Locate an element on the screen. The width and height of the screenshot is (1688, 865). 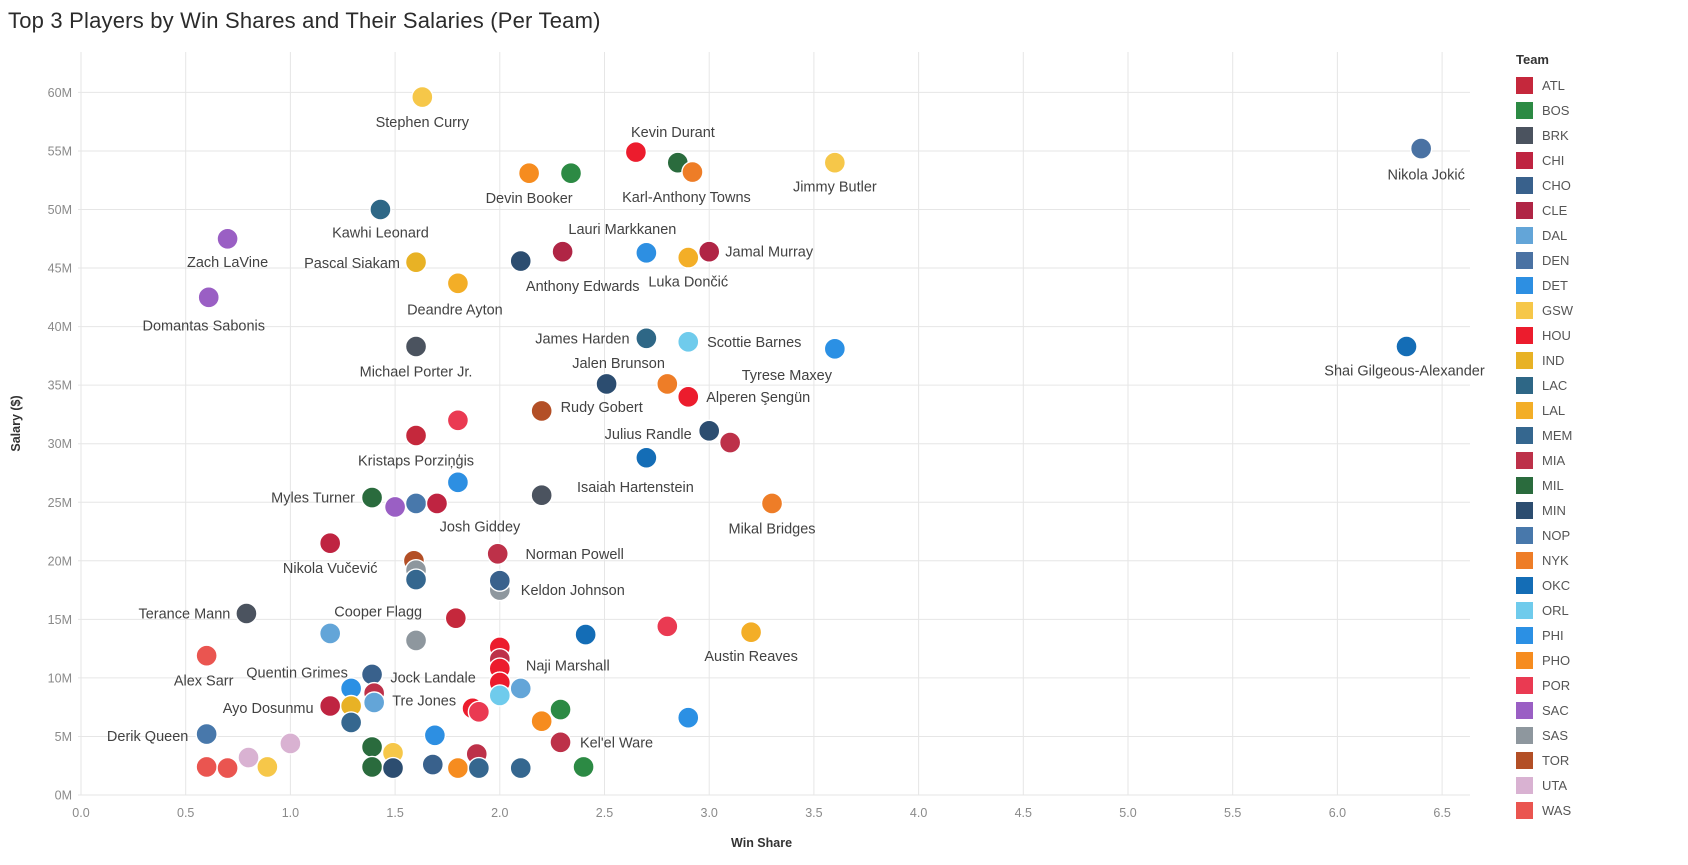
data-point-ind is located at coordinates (416, 262).